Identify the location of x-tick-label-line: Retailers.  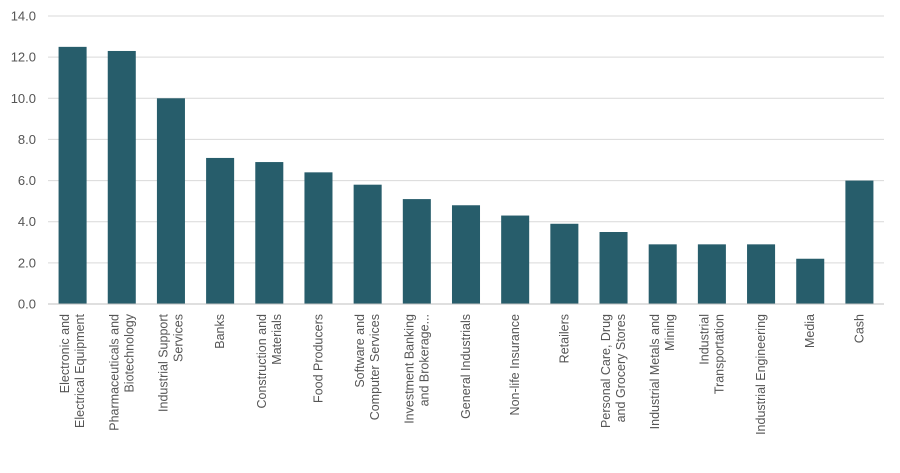
(564, 338).